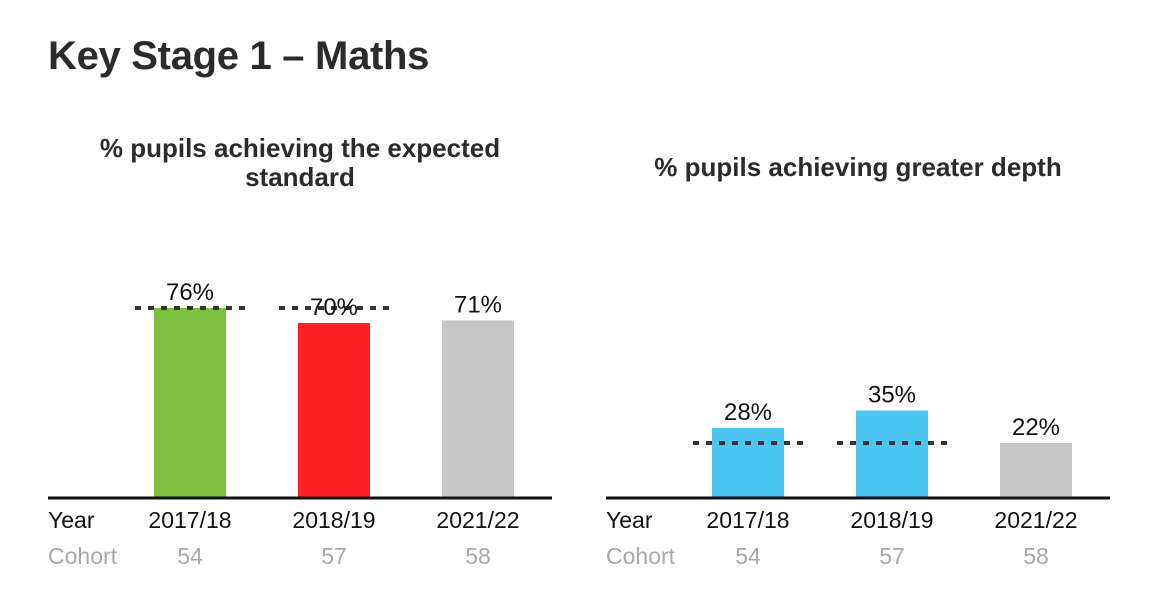 The width and height of the screenshot is (1154, 598). Describe the element at coordinates (300, 148) in the screenshot. I see `chart-title-line: % pupils achieving the expected` at that location.